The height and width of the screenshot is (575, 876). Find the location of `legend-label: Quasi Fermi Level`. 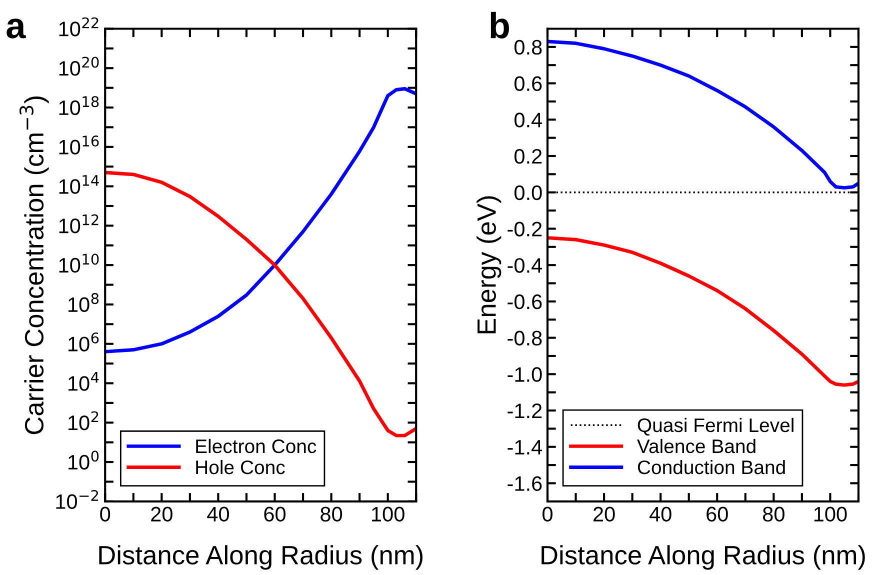

legend-label: Quasi Fermi Level is located at coordinates (716, 427).